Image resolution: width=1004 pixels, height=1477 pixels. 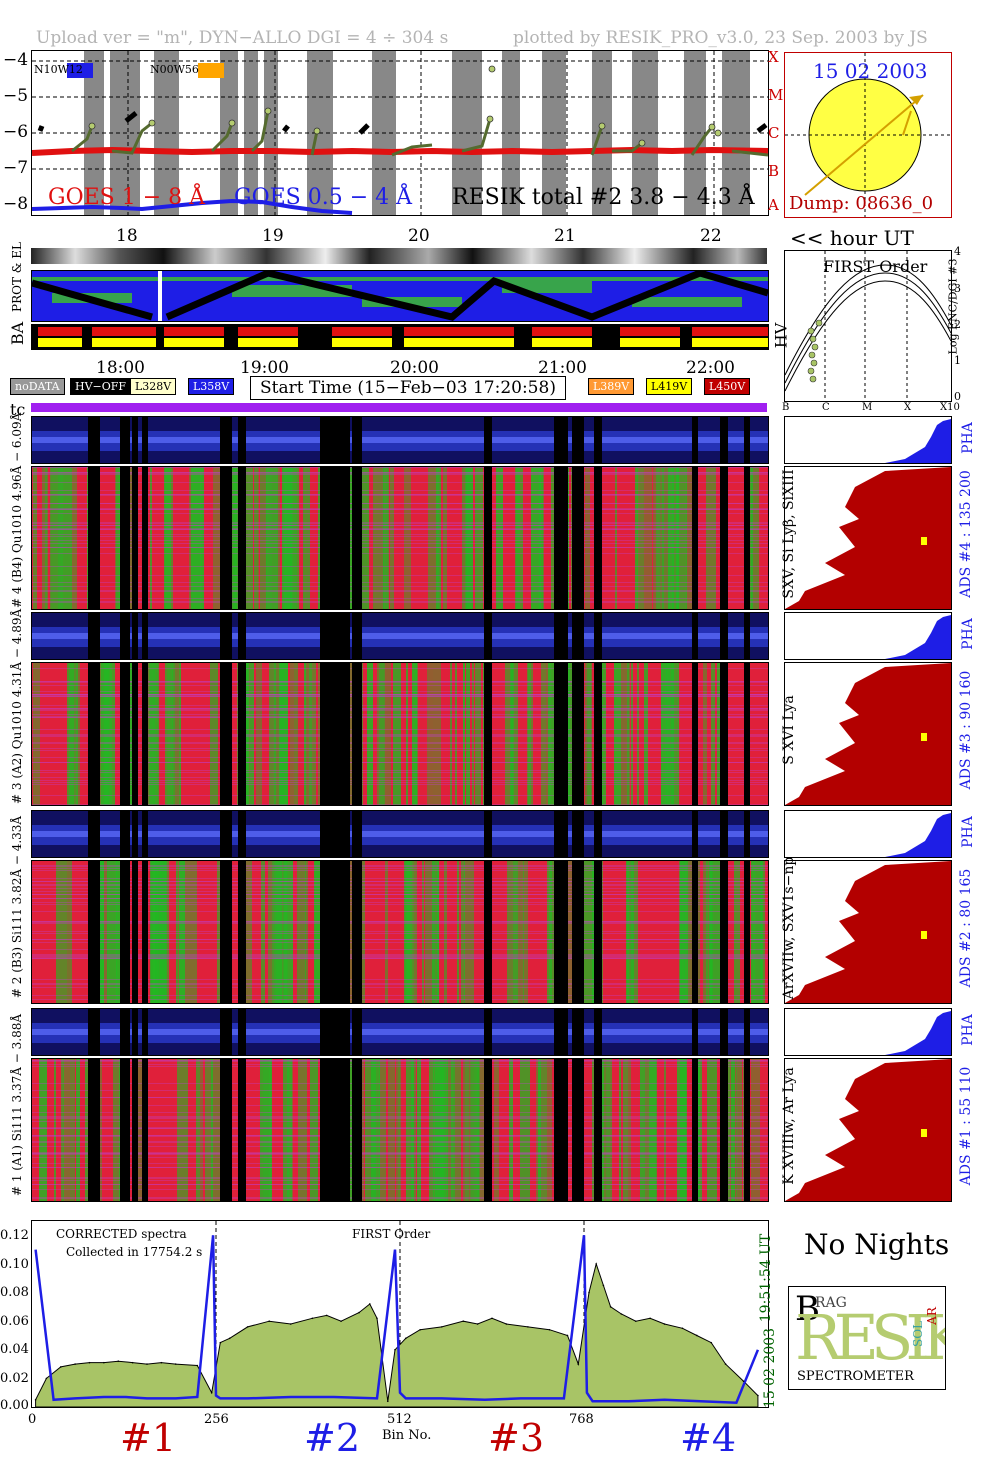 What do you see at coordinates (870, 1337) in the screenshot?
I see `logo-letters: RESIK` at bounding box center [870, 1337].